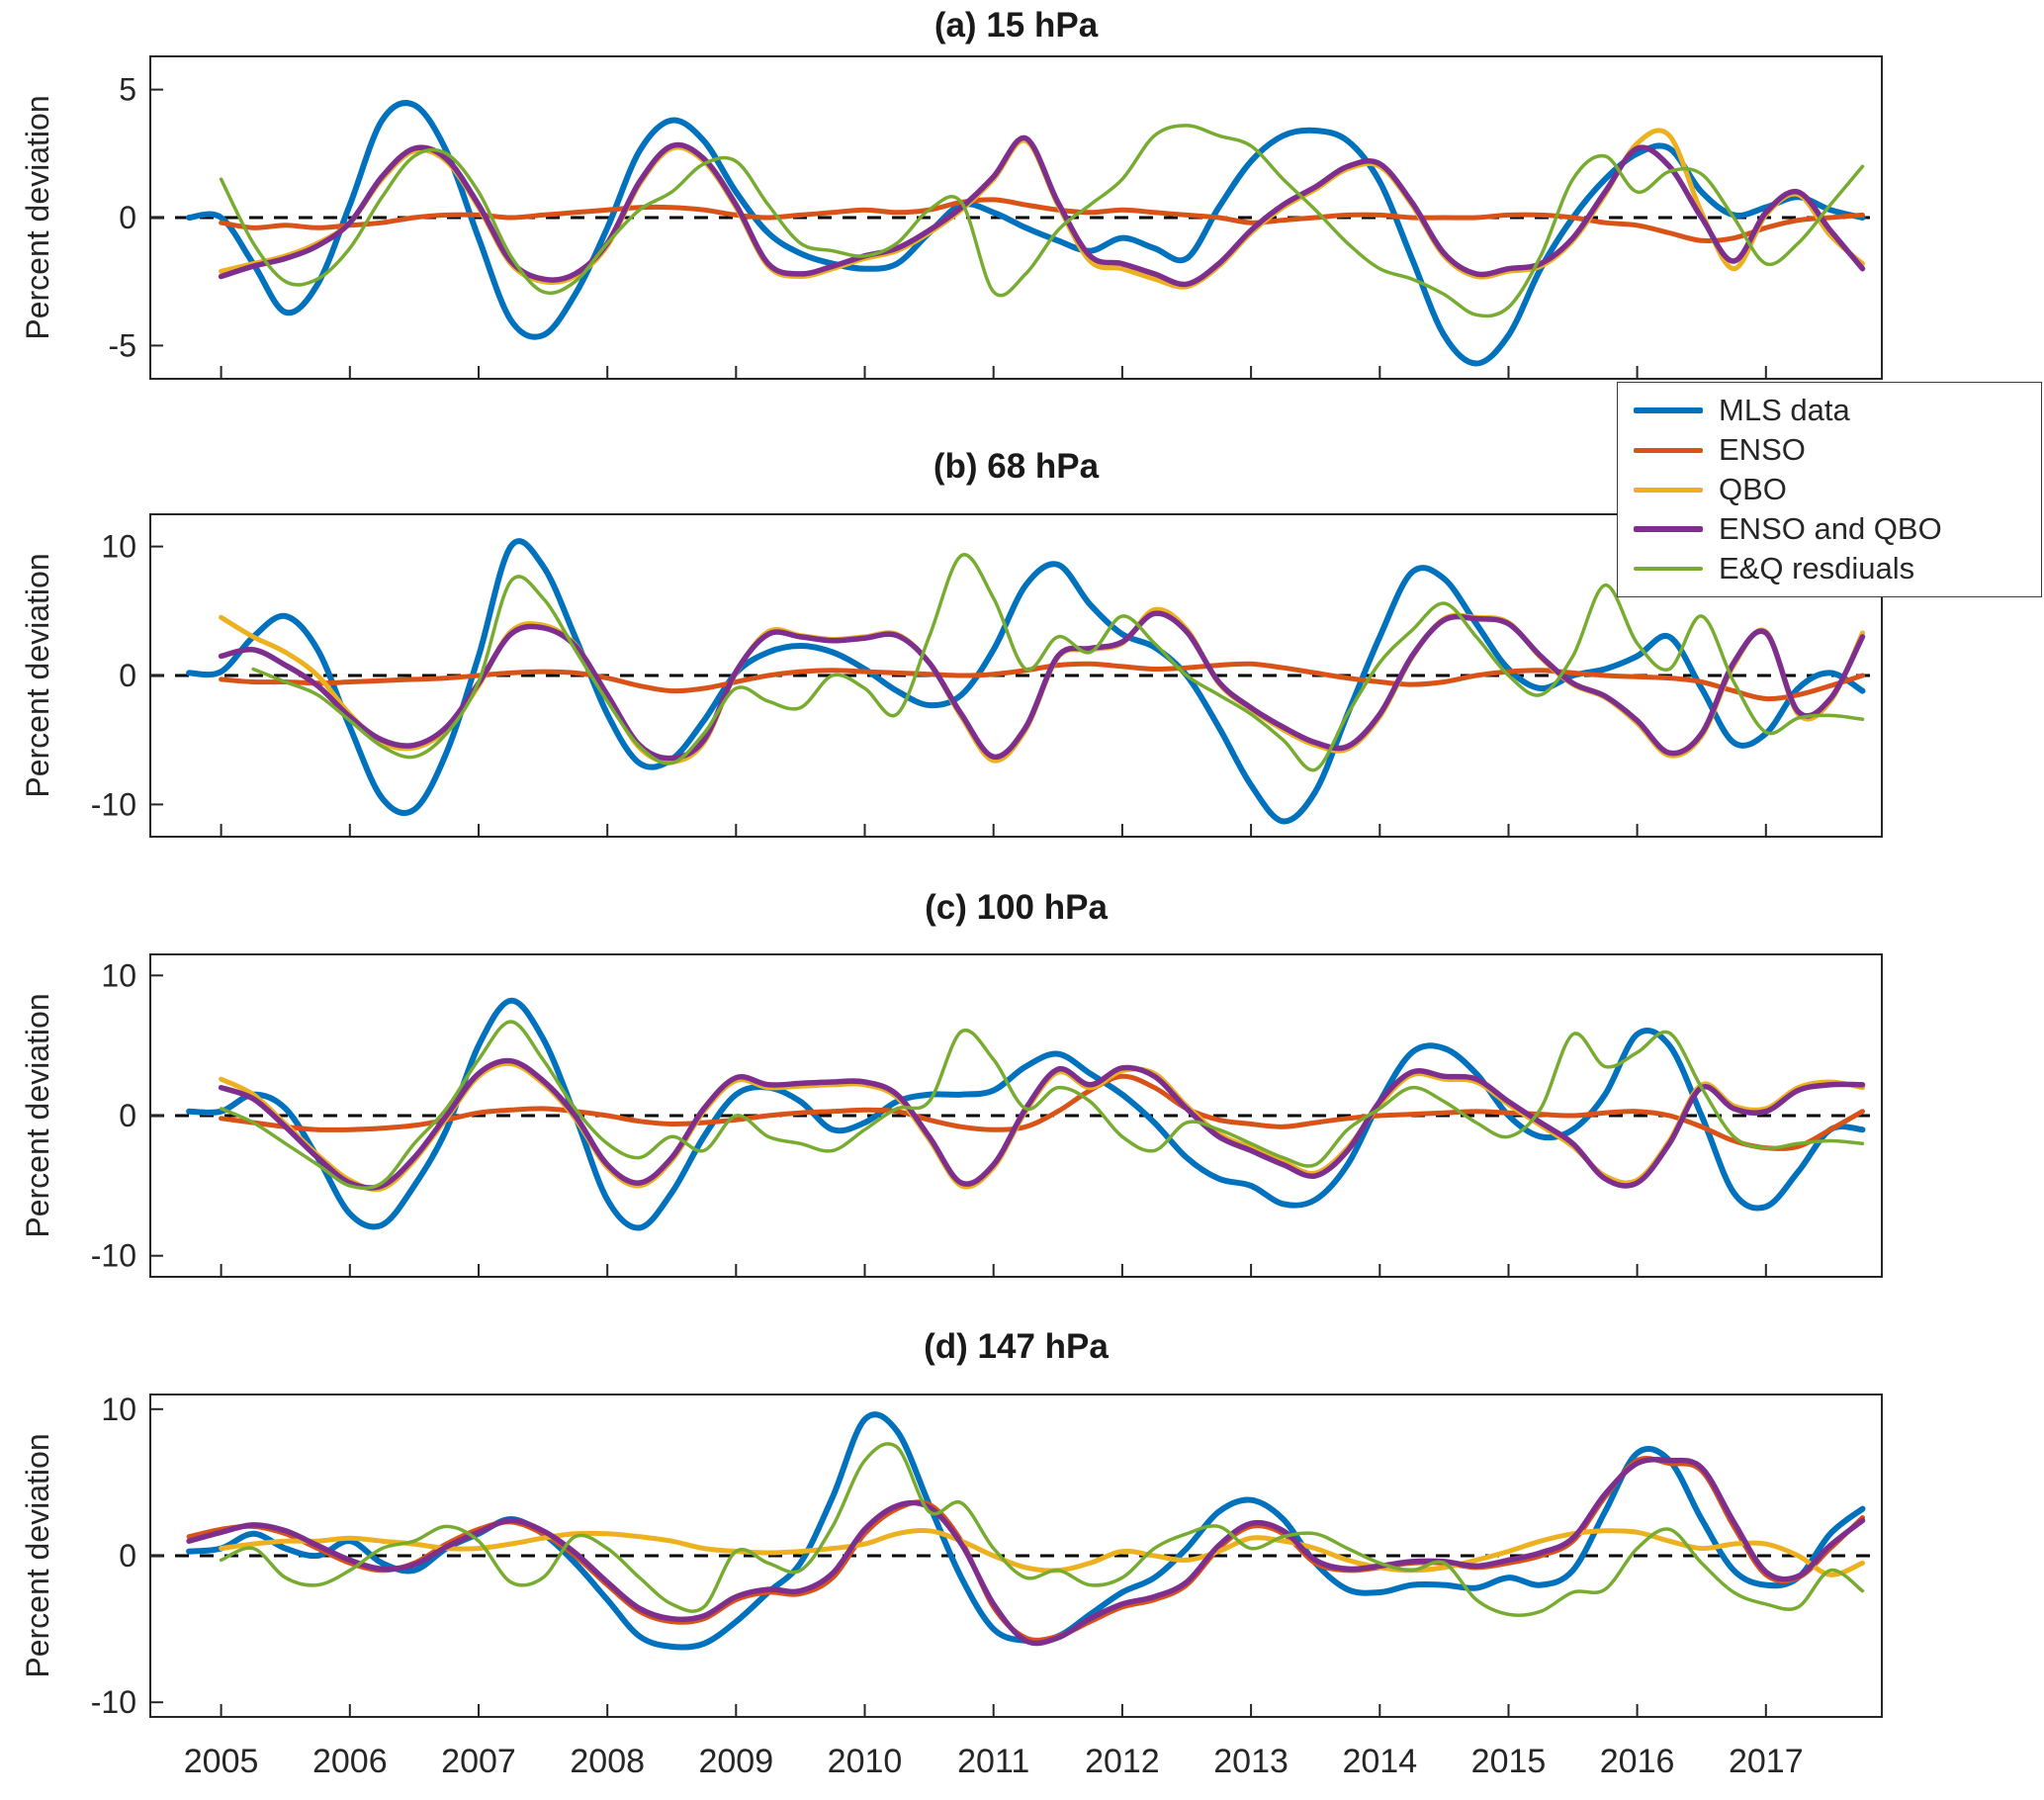 The width and height of the screenshot is (2044, 1800). Describe the element at coordinates (1668, 450) in the screenshot. I see `enso-line-swatch` at that location.